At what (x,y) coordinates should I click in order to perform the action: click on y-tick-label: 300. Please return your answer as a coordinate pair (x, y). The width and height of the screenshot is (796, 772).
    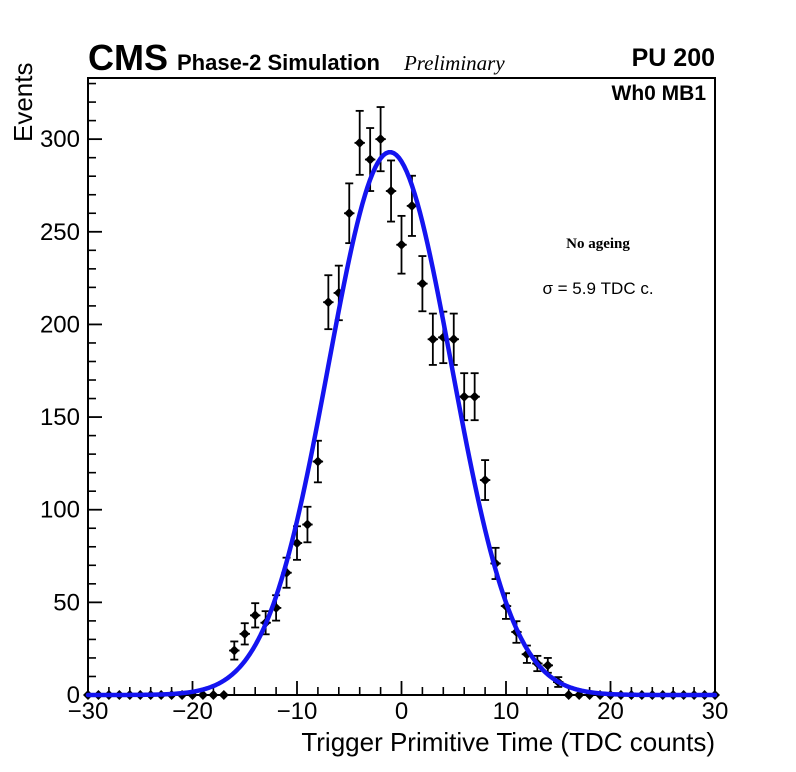
    Looking at the image, I should click on (60, 139).